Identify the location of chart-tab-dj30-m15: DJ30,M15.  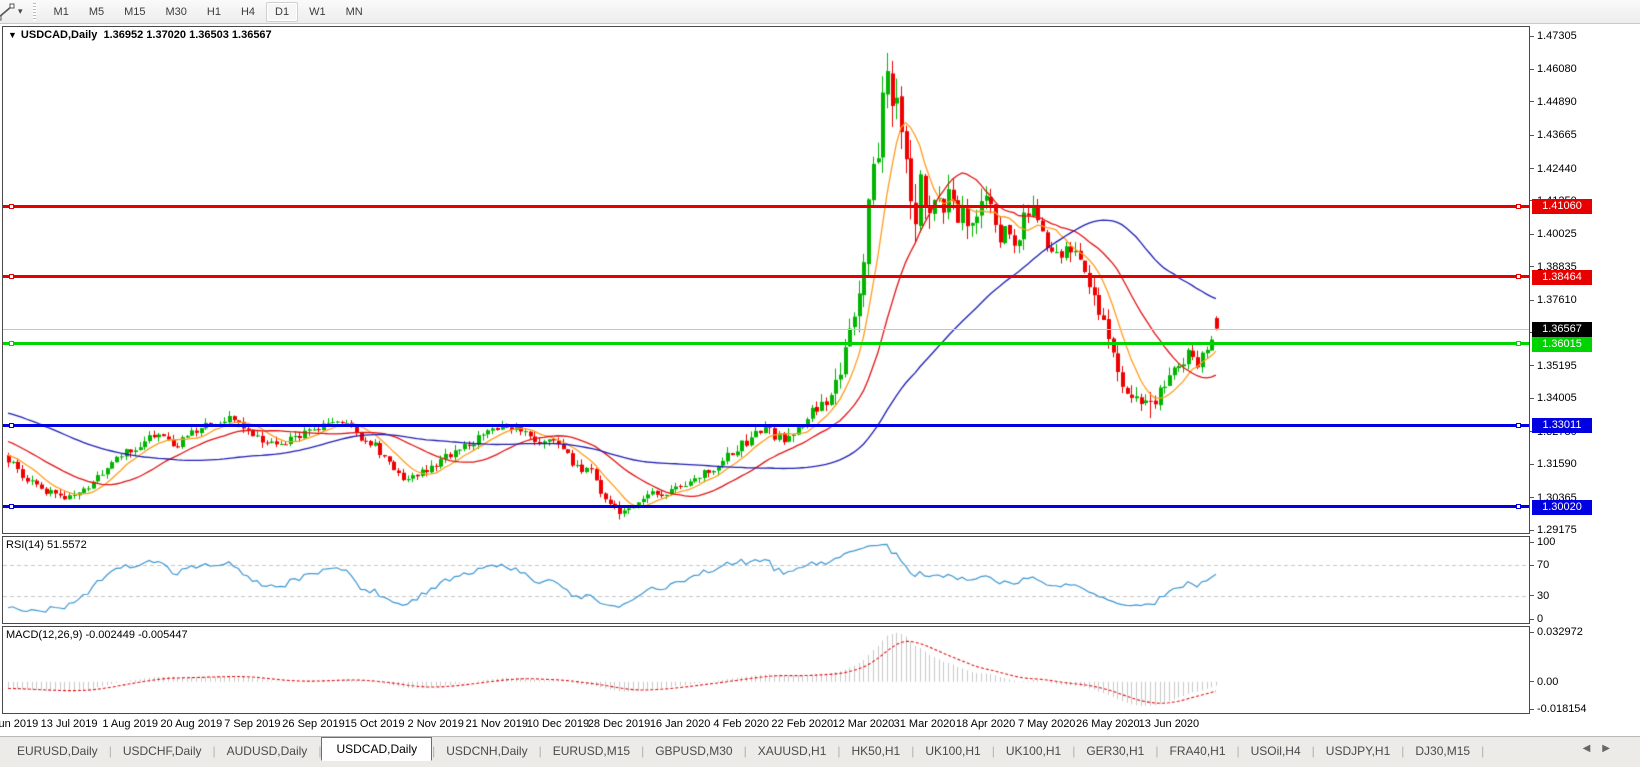
(1443, 750).